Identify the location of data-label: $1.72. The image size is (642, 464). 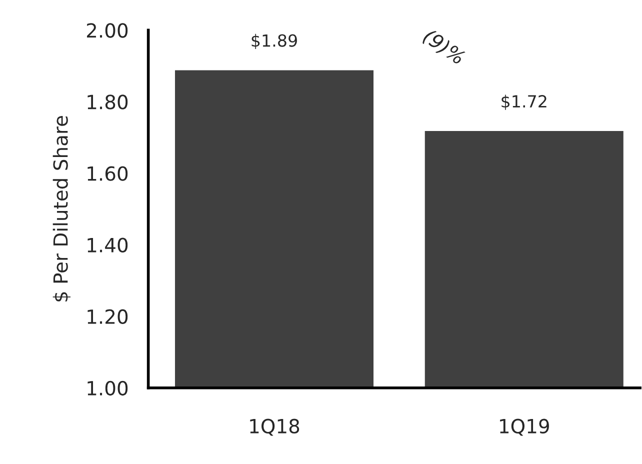
(524, 102).